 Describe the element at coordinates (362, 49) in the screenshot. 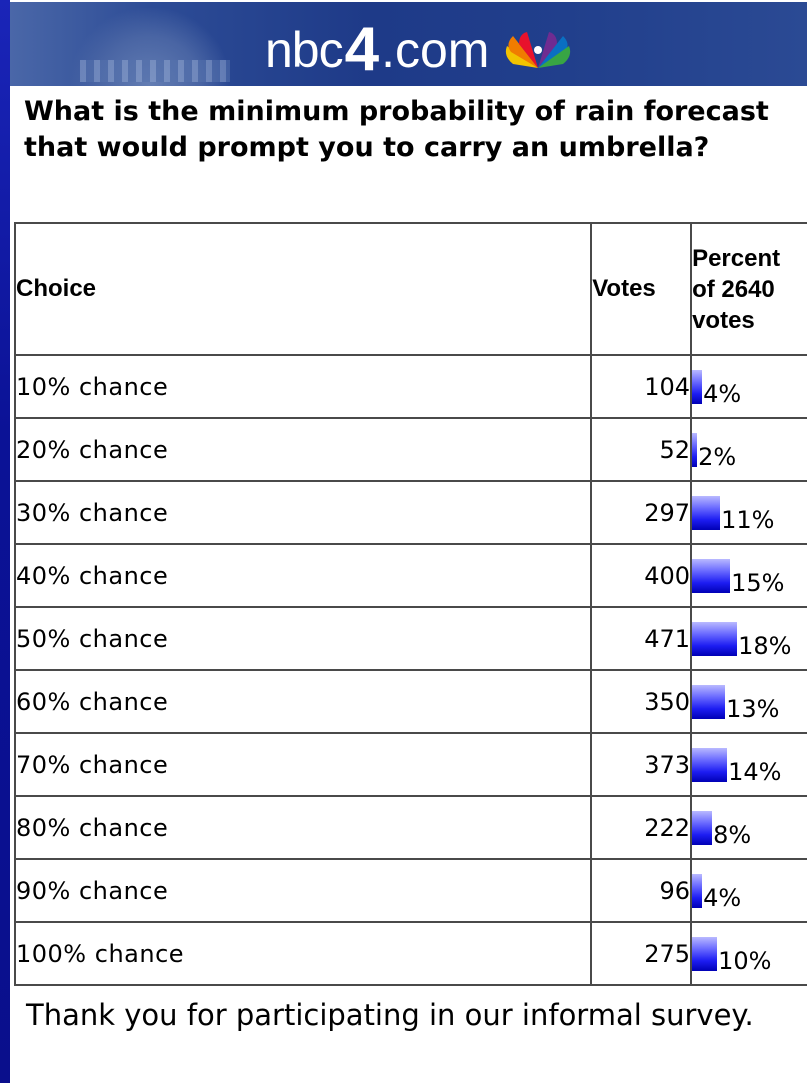

I see `logo-number: 4` at that location.